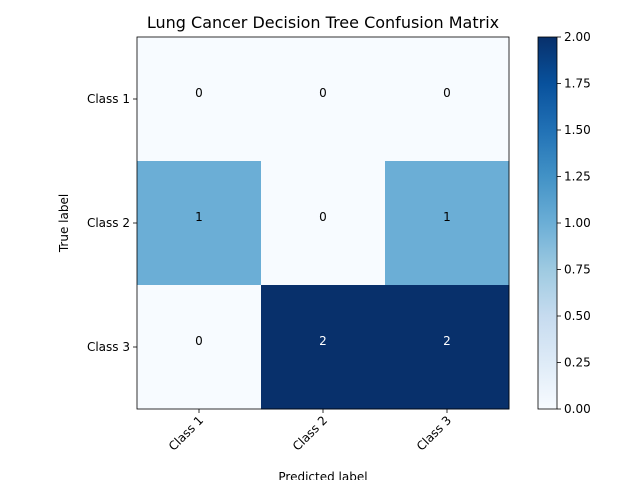 This screenshot has height=480, width=640. I want to click on y-tick-label: Class 2, so click(108, 223).